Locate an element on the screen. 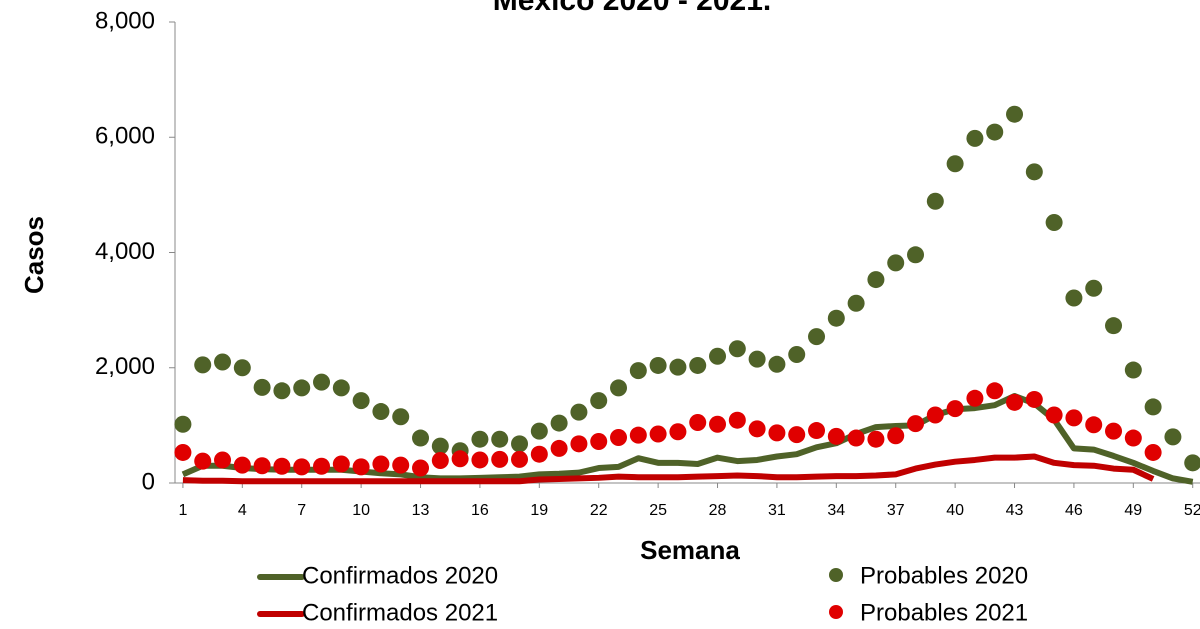 The image size is (1200, 629). legend-label: Confirmados 2021 is located at coordinates (400, 612).